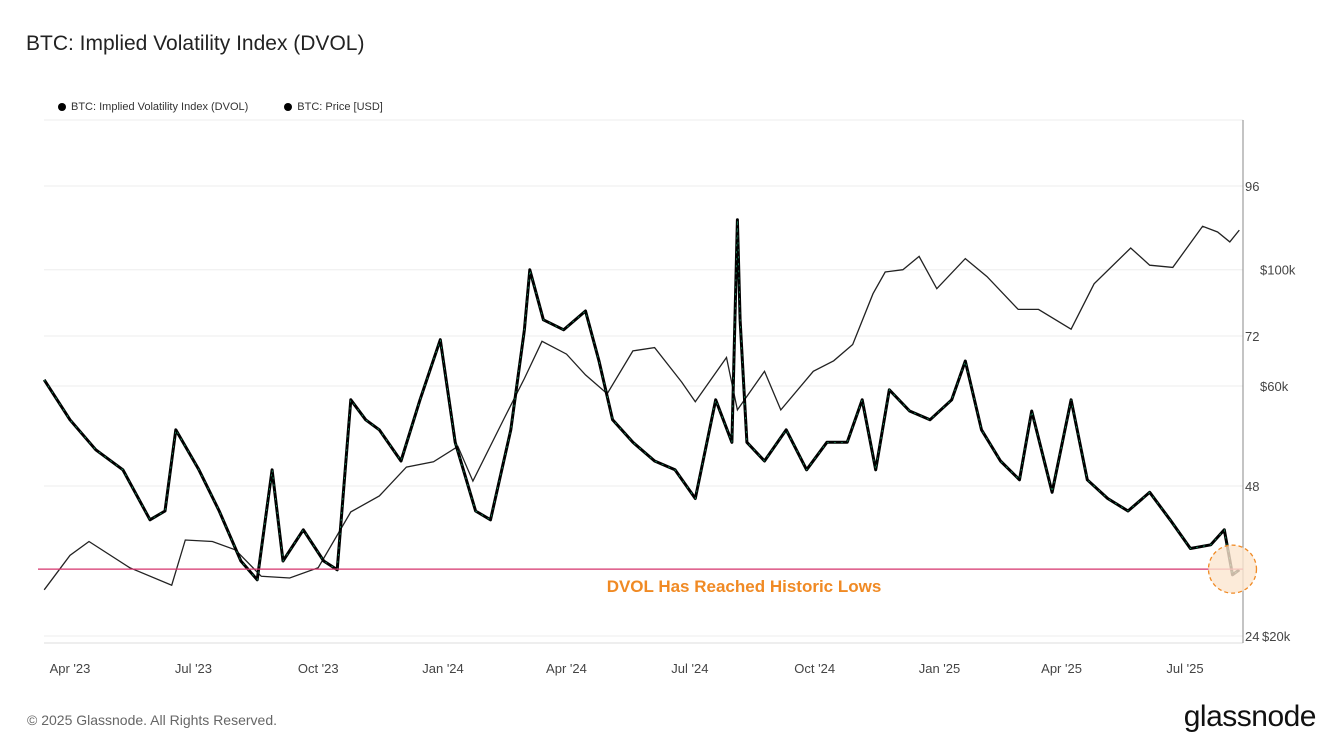  I want to click on legend-item-dvol: BTC: Implied Volatility Index (DVOL), so click(153, 107).